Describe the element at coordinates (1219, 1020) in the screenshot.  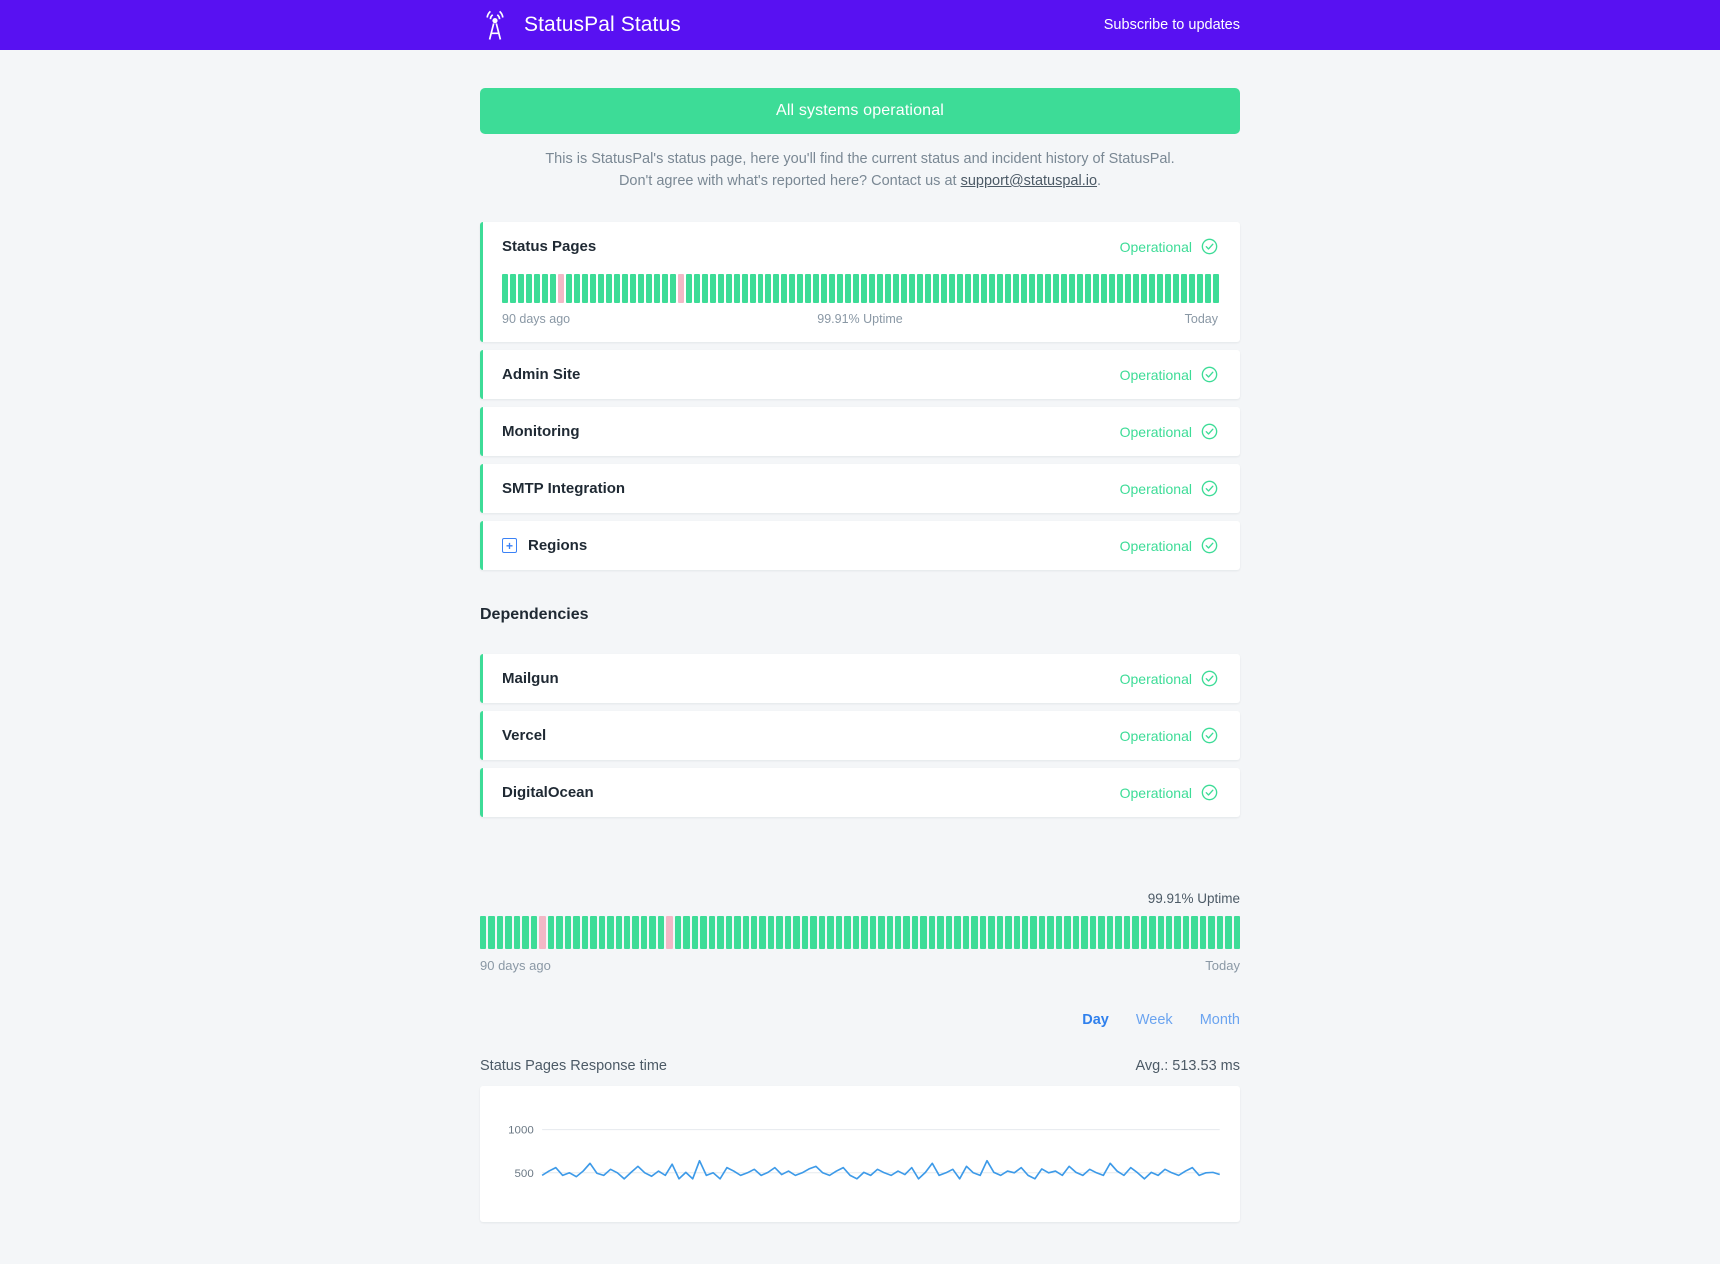
I see `period-tab-month: Month` at that location.